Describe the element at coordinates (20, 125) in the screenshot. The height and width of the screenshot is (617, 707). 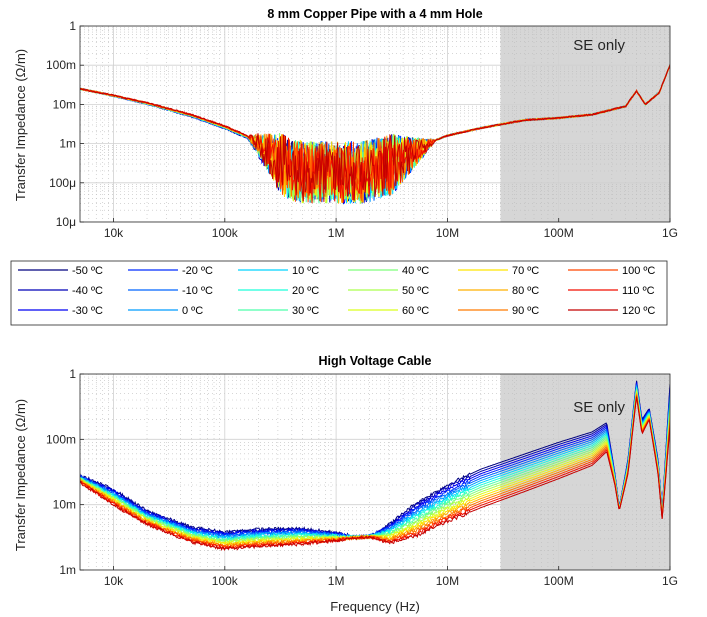
I see `top-y-axis-label: Transfer Impedance (Ω/m)` at that location.